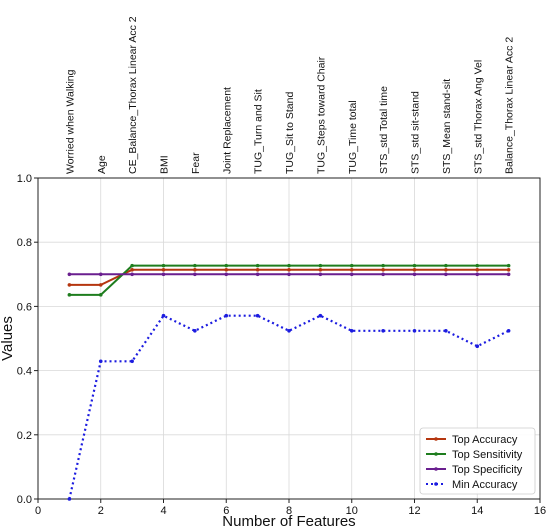 The width and height of the screenshot is (550, 532). What do you see at coordinates (101, 511) in the screenshot?
I see `x-tick-label: 2` at bounding box center [101, 511].